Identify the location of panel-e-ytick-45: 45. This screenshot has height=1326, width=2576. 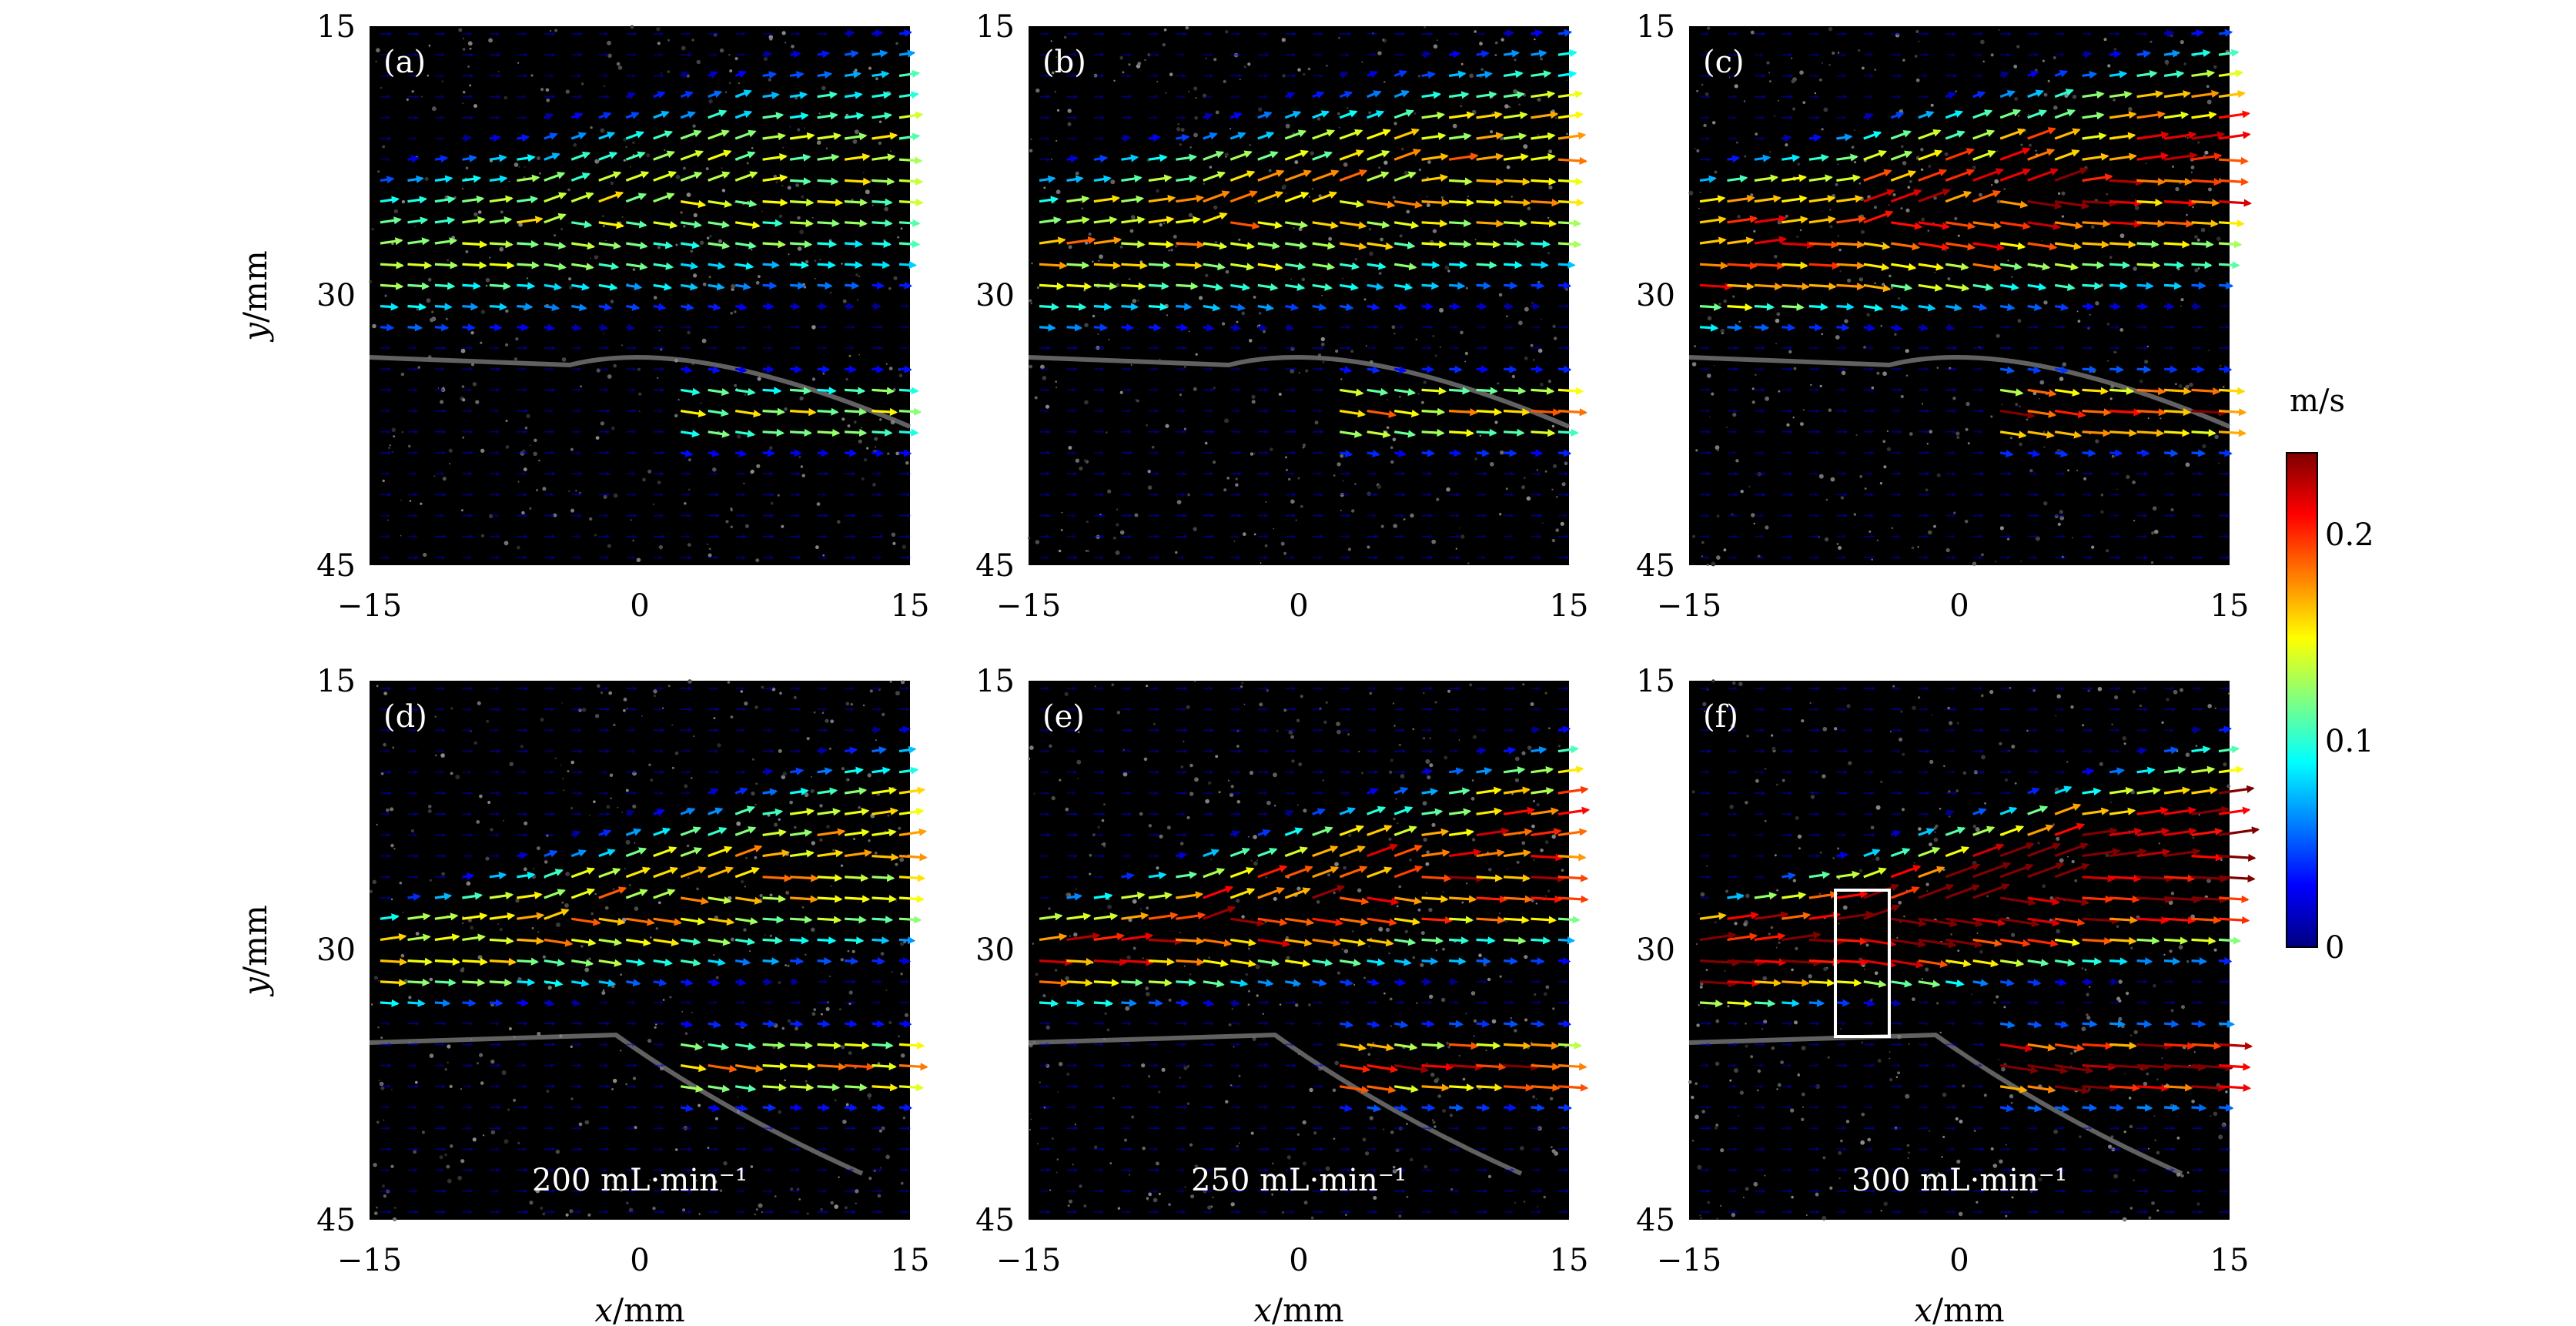
(995, 1220).